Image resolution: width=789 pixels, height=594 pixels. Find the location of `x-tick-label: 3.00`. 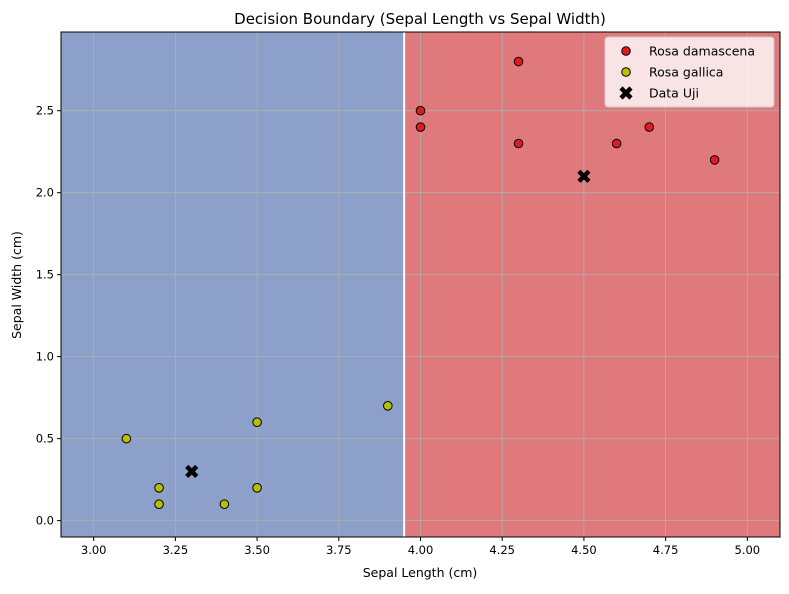

x-tick-label: 3.00 is located at coordinates (94, 550).